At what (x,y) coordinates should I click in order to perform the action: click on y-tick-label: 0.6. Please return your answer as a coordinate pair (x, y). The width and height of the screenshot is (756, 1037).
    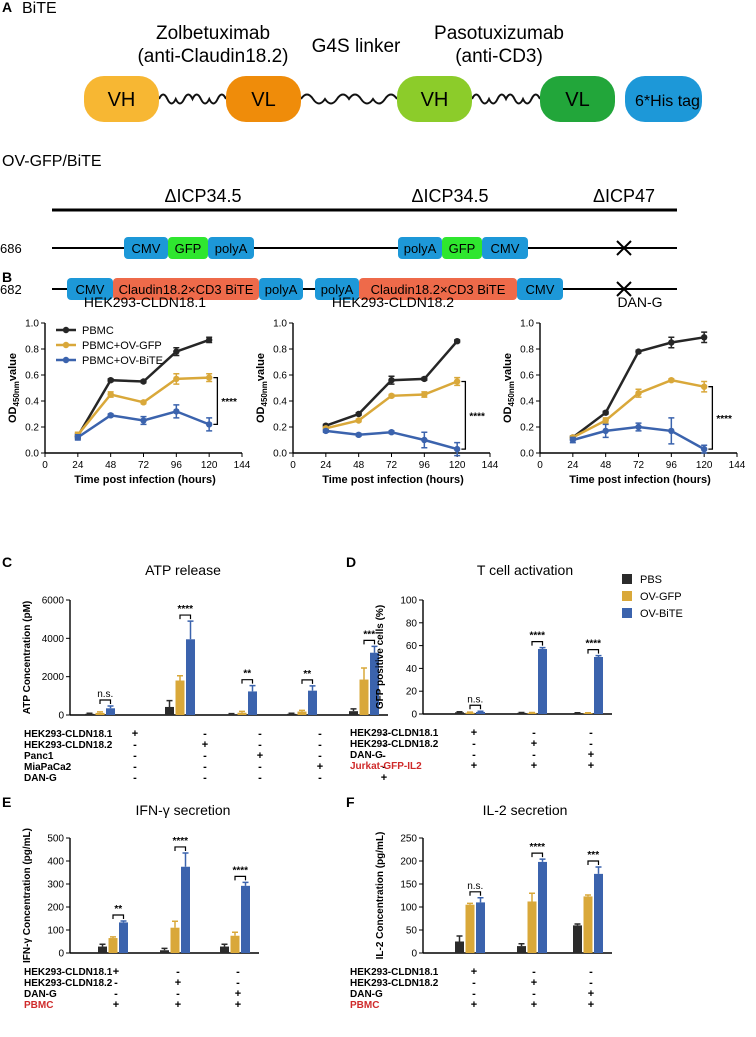
    Looking at the image, I should click on (527, 376).